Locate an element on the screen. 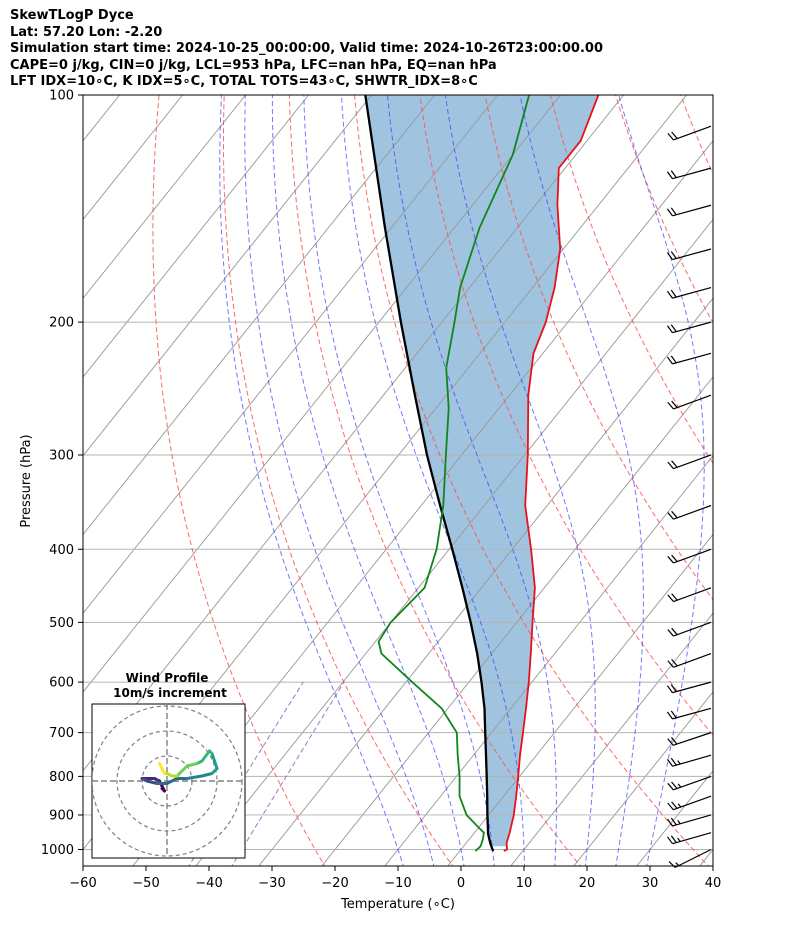 This screenshot has width=794, height=937. parcel-profile-line is located at coordinates (429, 473).